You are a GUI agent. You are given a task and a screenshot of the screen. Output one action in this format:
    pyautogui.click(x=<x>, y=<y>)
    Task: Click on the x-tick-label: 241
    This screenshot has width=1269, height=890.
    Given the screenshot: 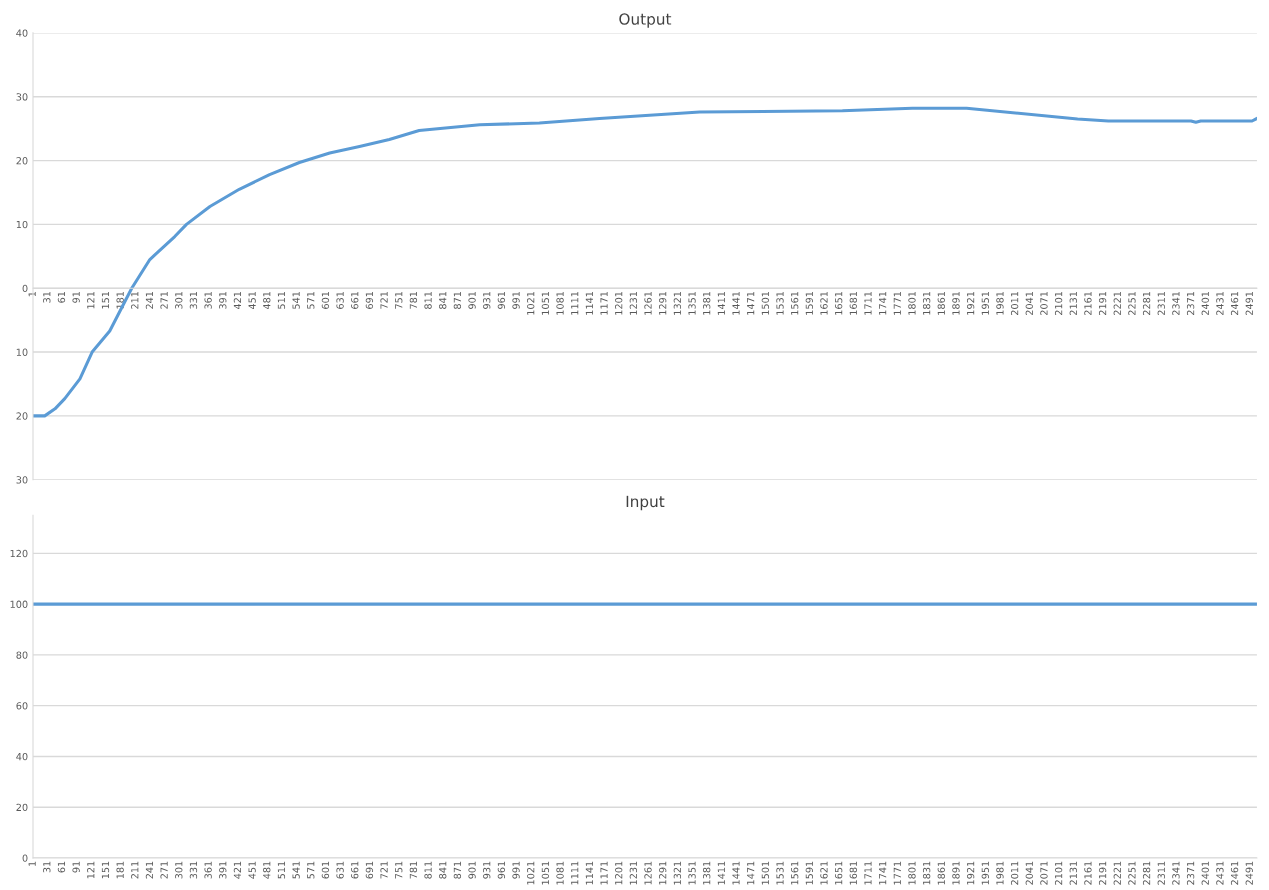 What is the action you would take?
    pyautogui.click(x=149, y=300)
    